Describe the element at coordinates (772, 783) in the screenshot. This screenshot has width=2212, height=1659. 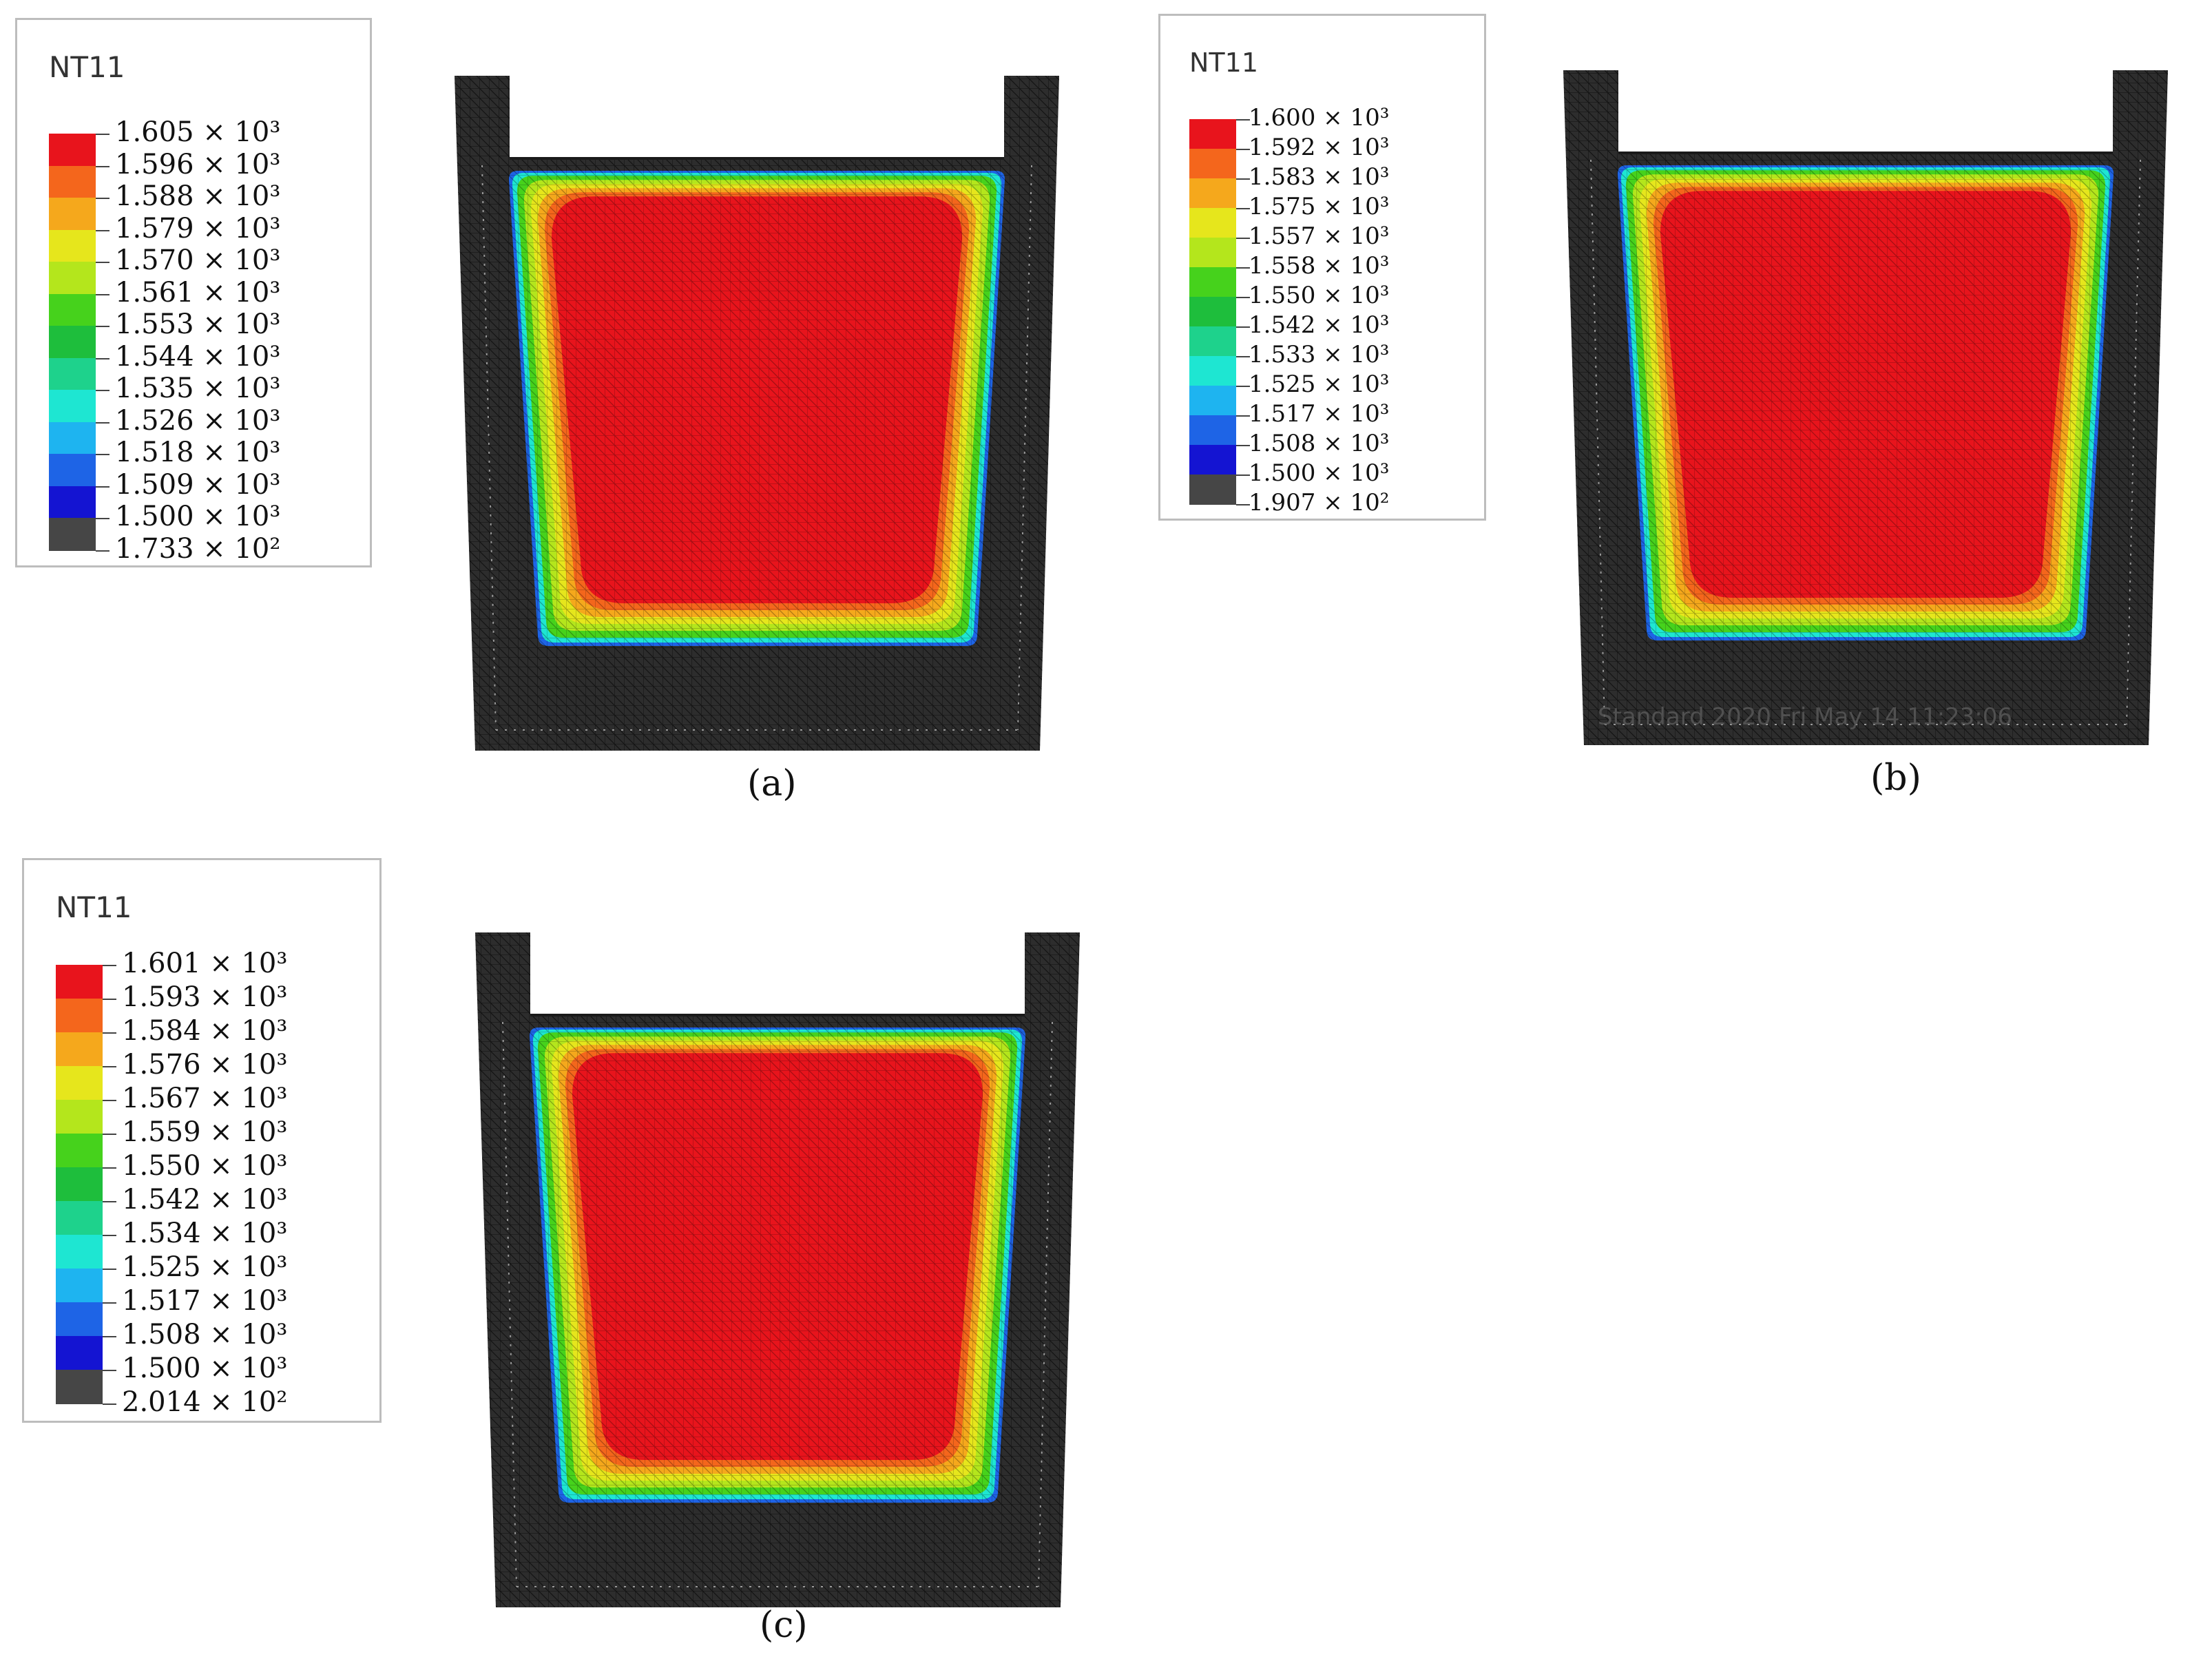
I see `caption-a: (a)` at that location.